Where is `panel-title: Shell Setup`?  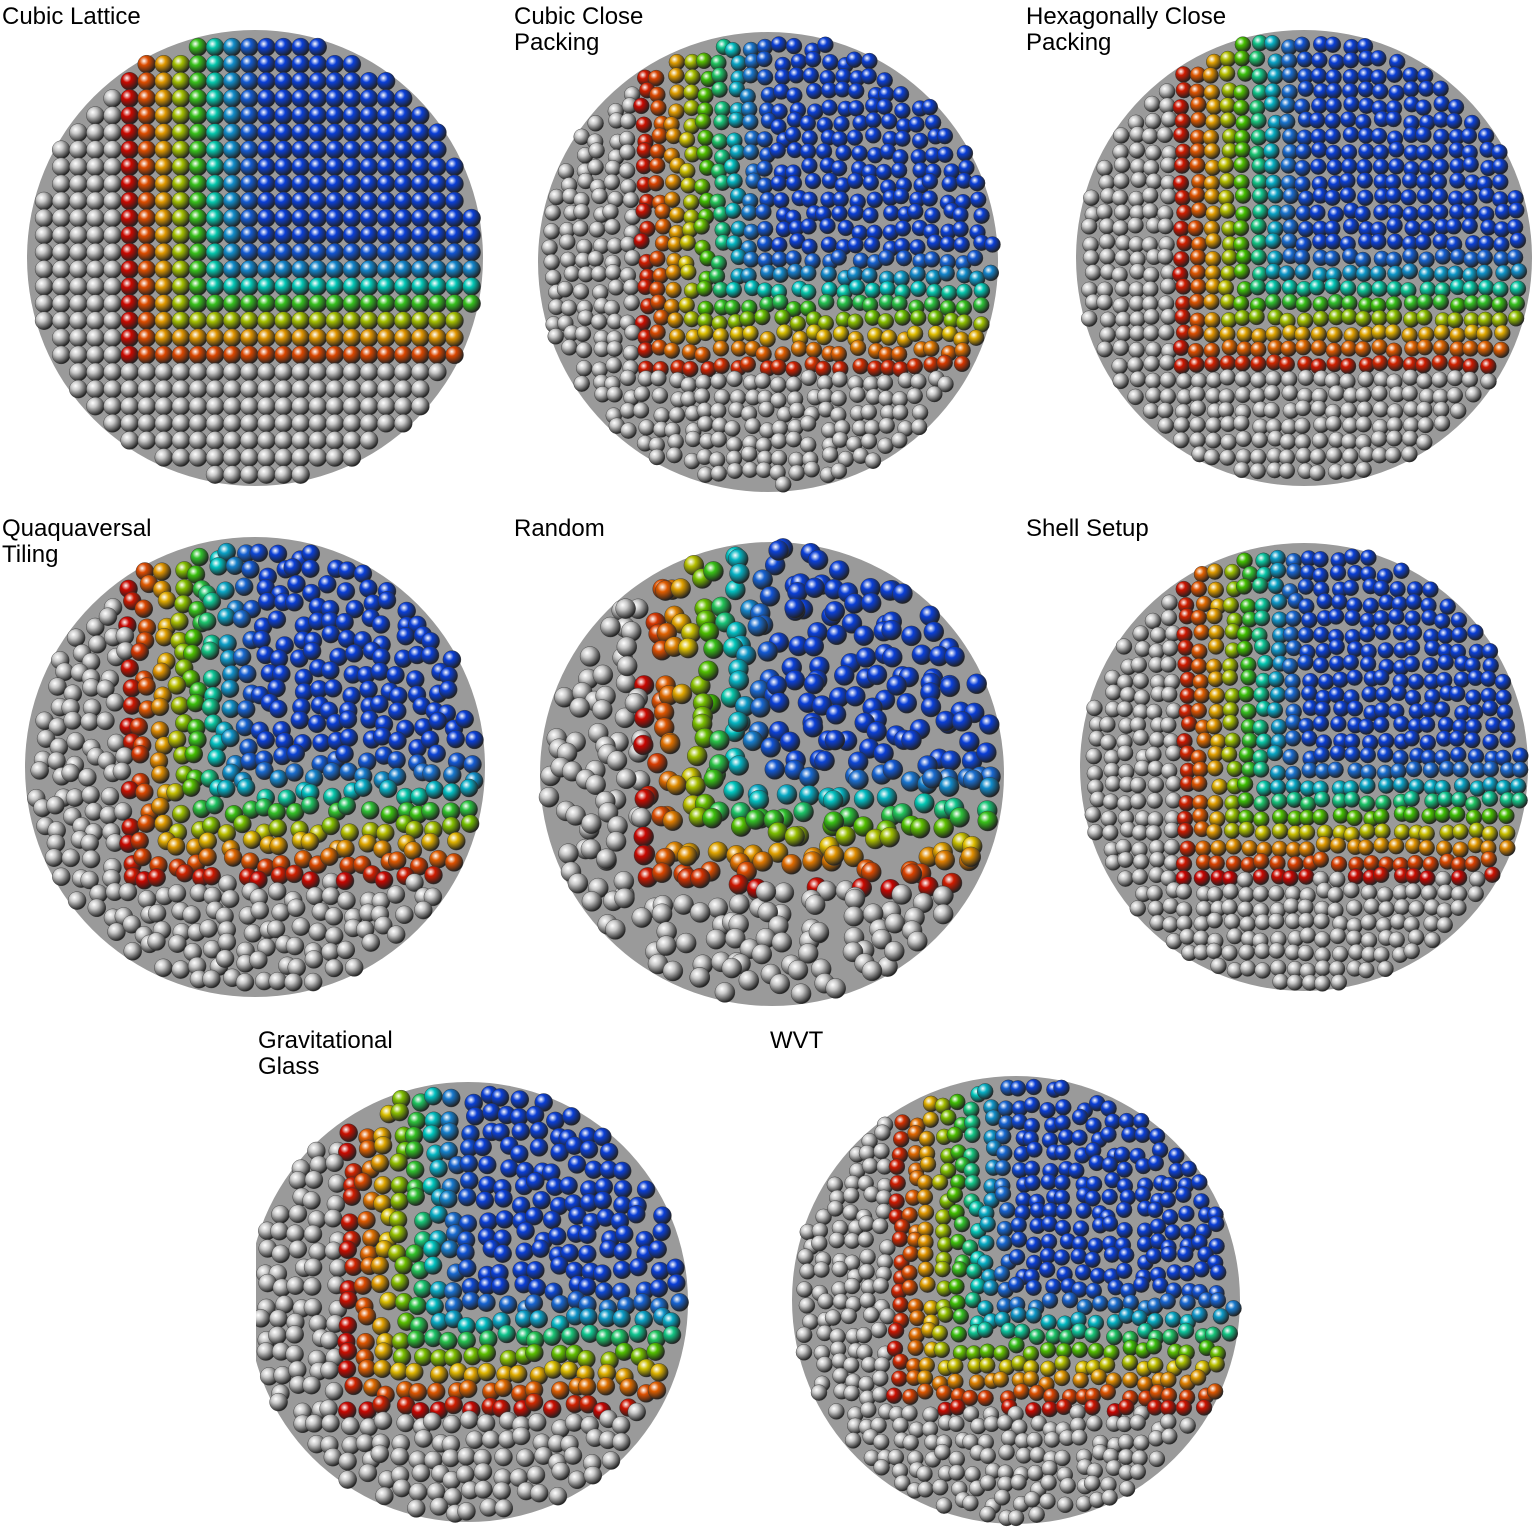 panel-title: Shell Setup is located at coordinates (1087, 528).